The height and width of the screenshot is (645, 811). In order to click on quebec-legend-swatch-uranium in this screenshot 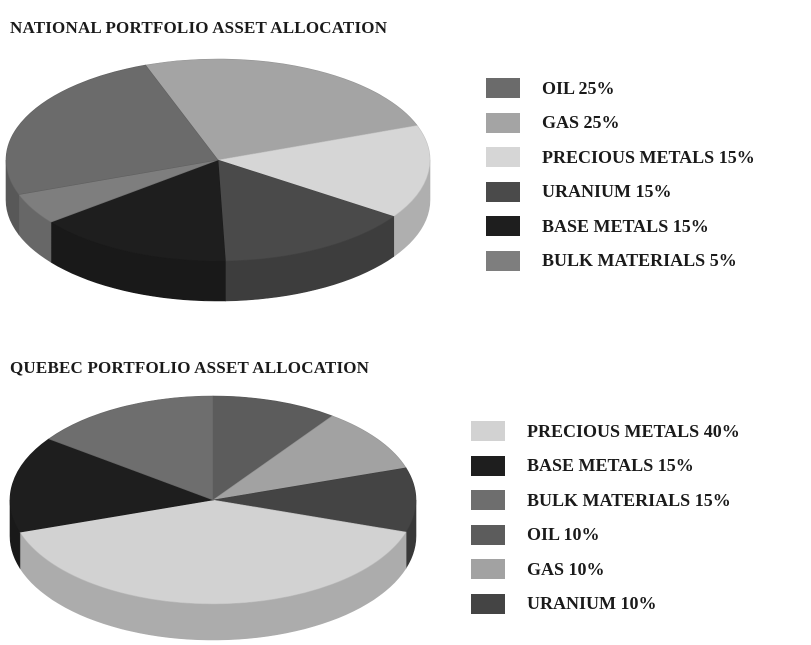, I will do `click(488, 603)`.